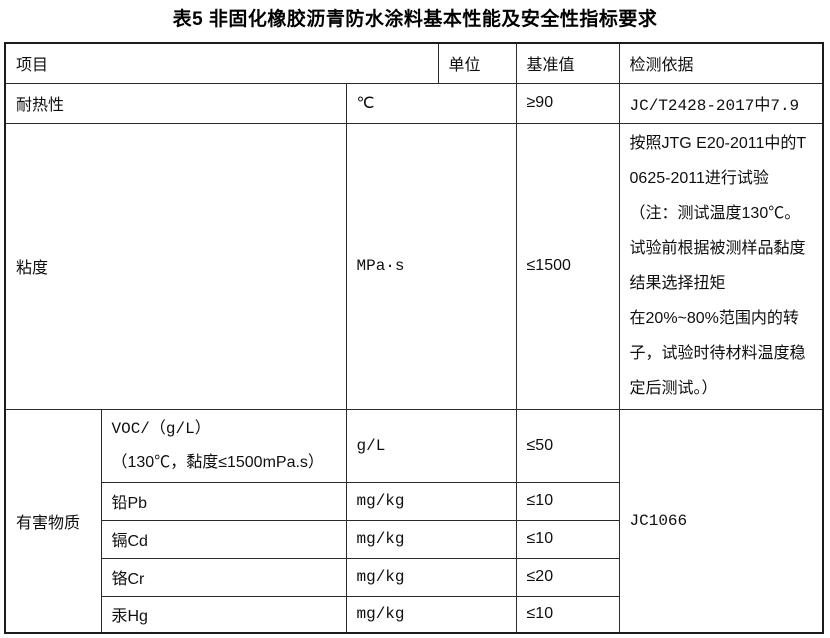 This screenshot has width=830, height=638. I want to click on cell-voc-value: ≤50, so click(567, 445).